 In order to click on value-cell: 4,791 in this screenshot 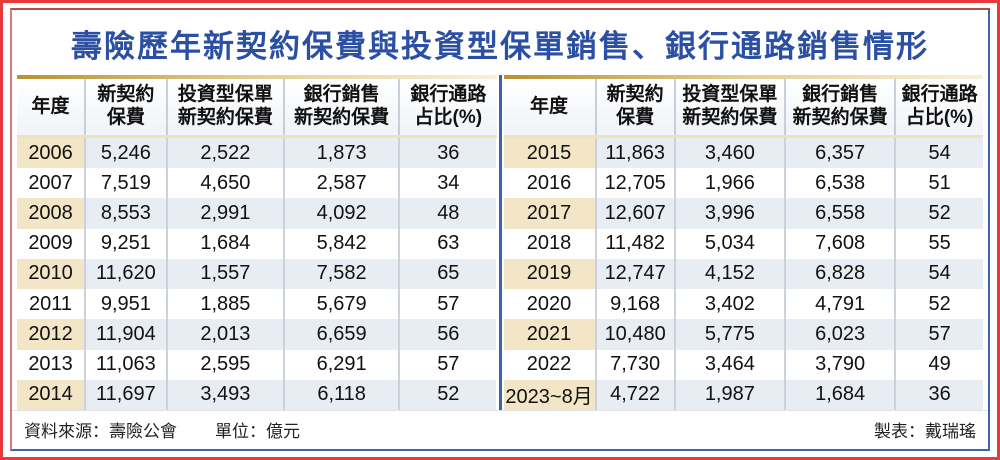, I will do `click(838, 304)`.